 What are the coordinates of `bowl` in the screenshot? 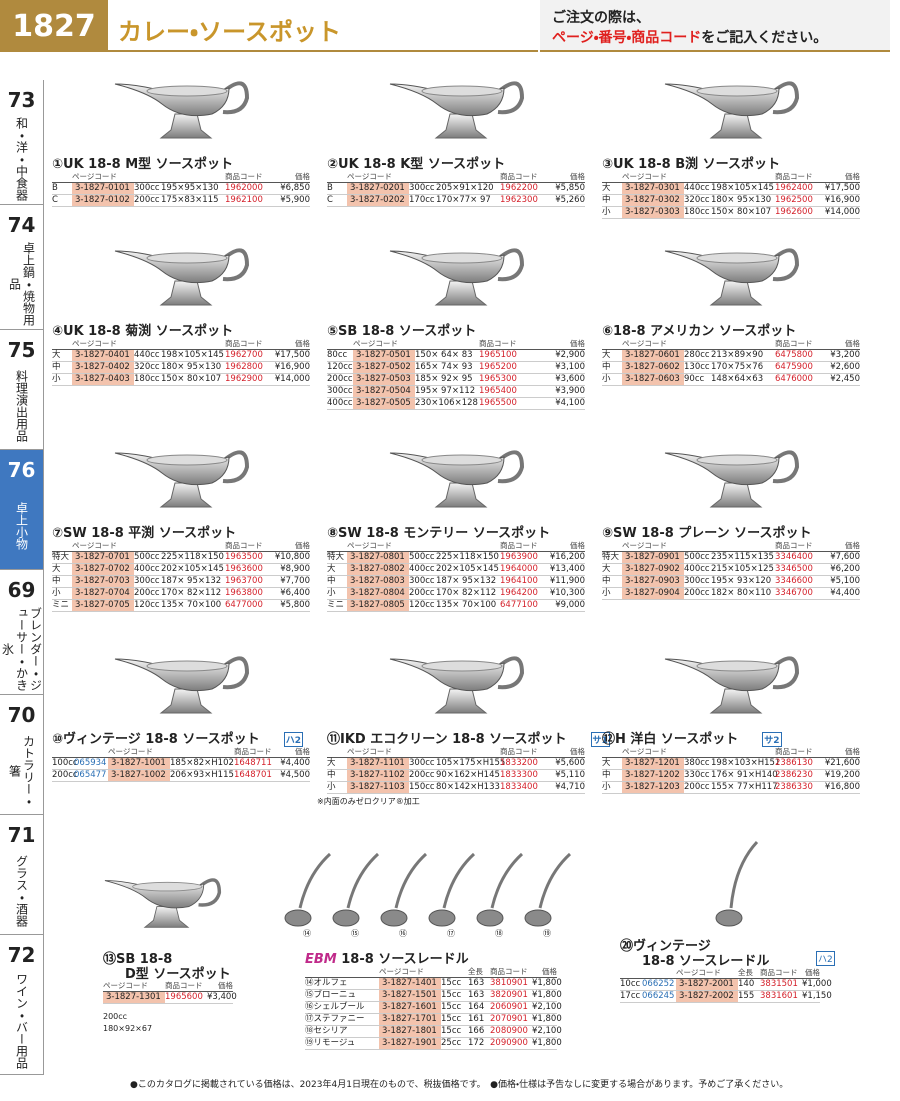 It's located at (729, 918).